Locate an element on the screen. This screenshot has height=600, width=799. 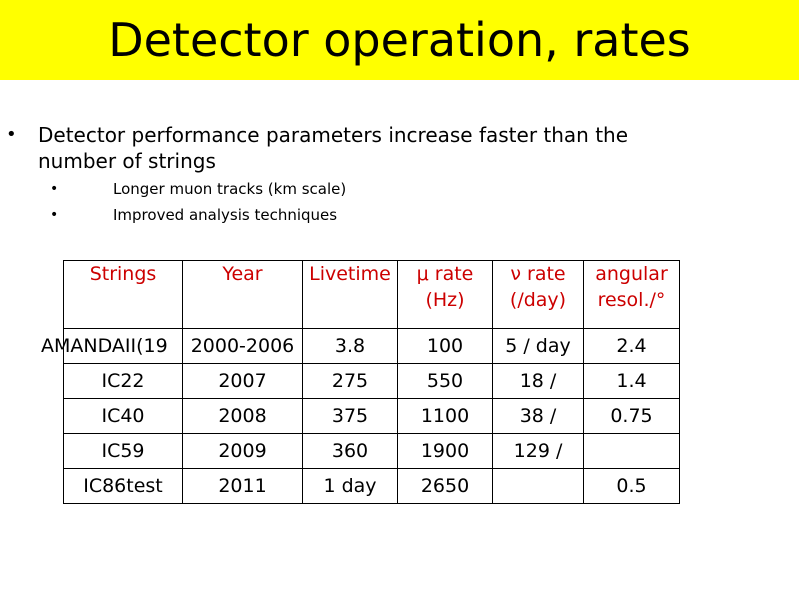
cell-mu-rate: 1900 is located at coordinates (445, 451).